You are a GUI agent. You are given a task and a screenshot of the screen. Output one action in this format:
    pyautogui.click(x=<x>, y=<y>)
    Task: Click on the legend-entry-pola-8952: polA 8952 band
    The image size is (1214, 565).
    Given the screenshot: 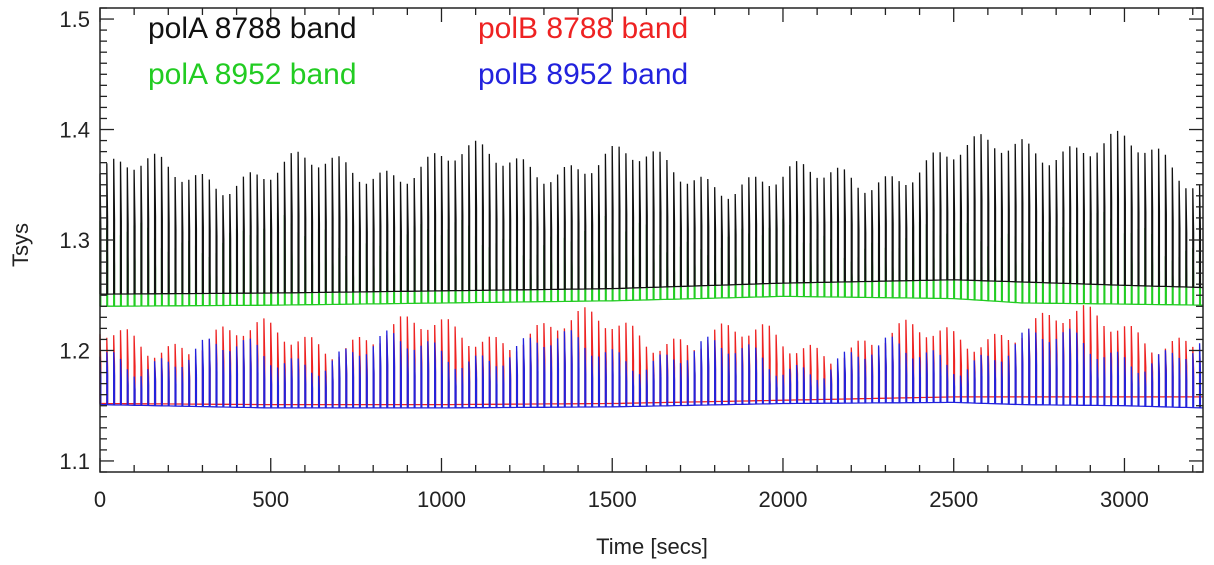 What is the action you would take?
    pyautogui.click(x=252, y=74)
    